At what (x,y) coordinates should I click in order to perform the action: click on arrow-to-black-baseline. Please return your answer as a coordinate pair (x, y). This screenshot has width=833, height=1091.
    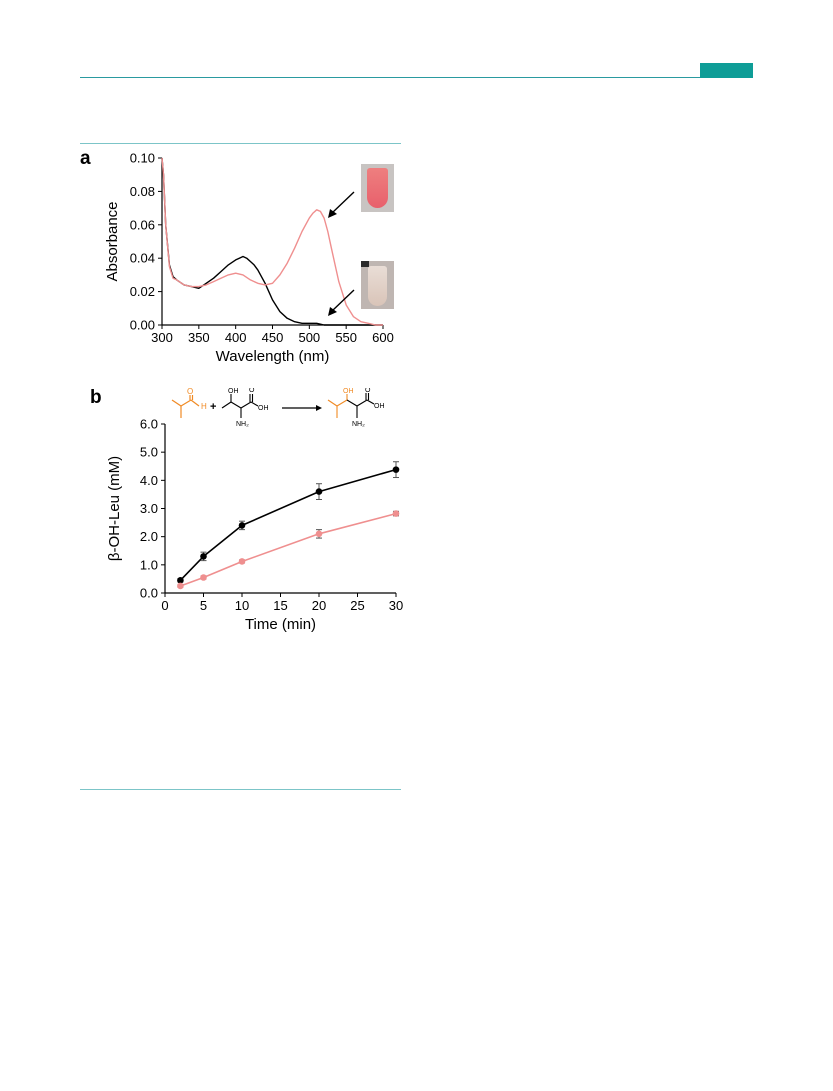
    Looking at the image, I should click on (343, 300).